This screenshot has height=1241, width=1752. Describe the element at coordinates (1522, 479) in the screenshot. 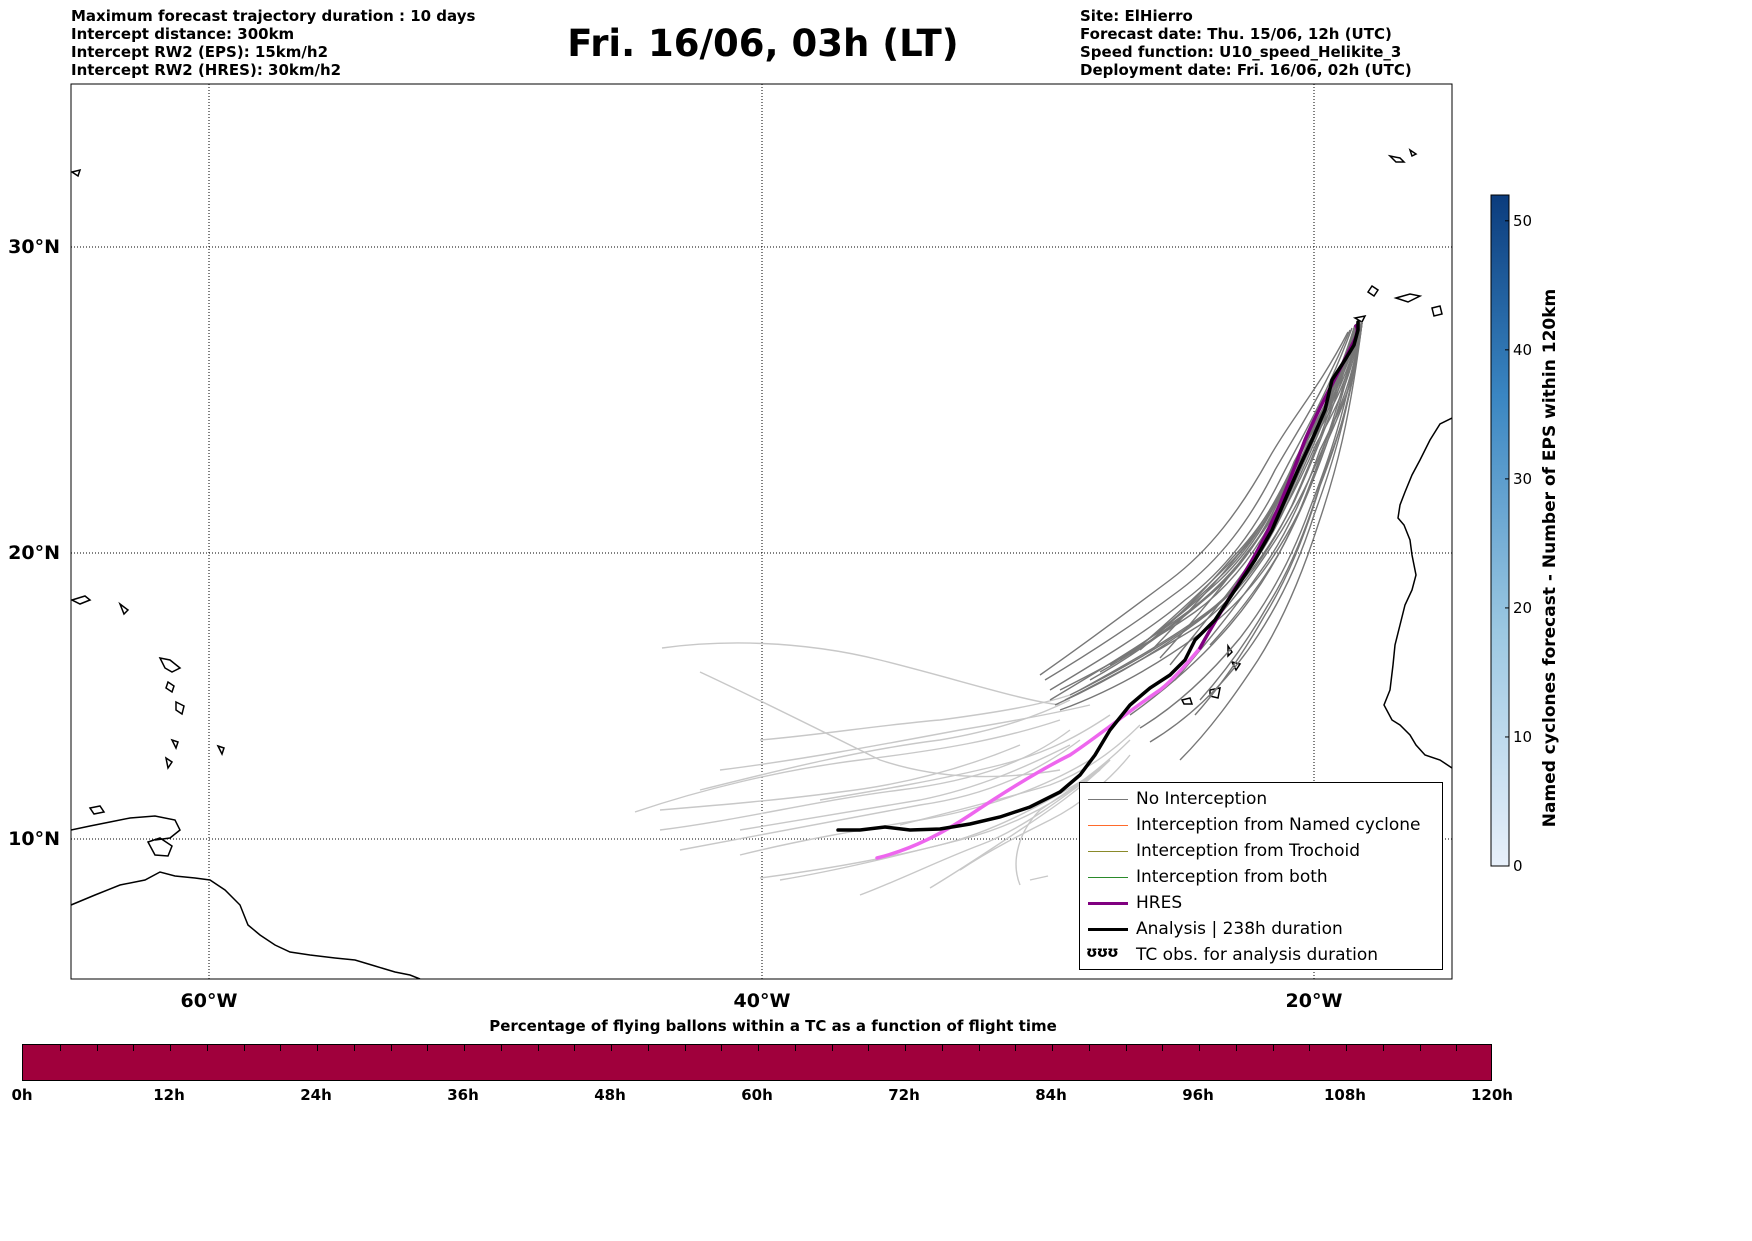

I see `colorbar-tick-label: 30` at that location.